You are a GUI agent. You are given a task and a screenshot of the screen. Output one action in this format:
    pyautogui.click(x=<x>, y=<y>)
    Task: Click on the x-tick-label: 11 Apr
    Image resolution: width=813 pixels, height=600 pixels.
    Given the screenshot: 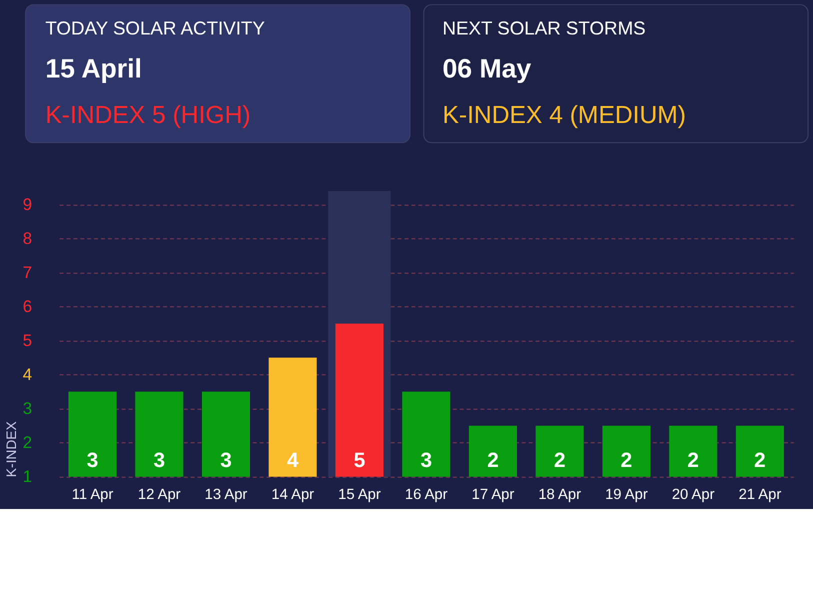 What is the action you would take?
    pyautogui.click(x=93, y=494)
    